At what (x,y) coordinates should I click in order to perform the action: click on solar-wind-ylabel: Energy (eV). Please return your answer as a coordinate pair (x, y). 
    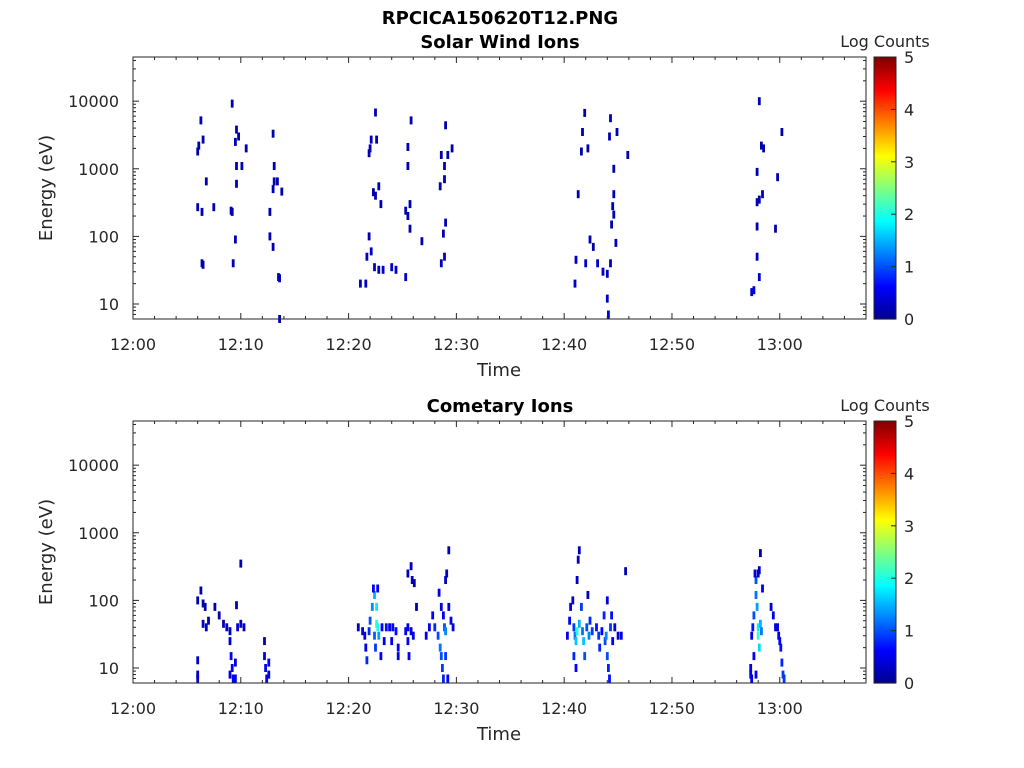
    Looking at the image, I should click on (46, 188).